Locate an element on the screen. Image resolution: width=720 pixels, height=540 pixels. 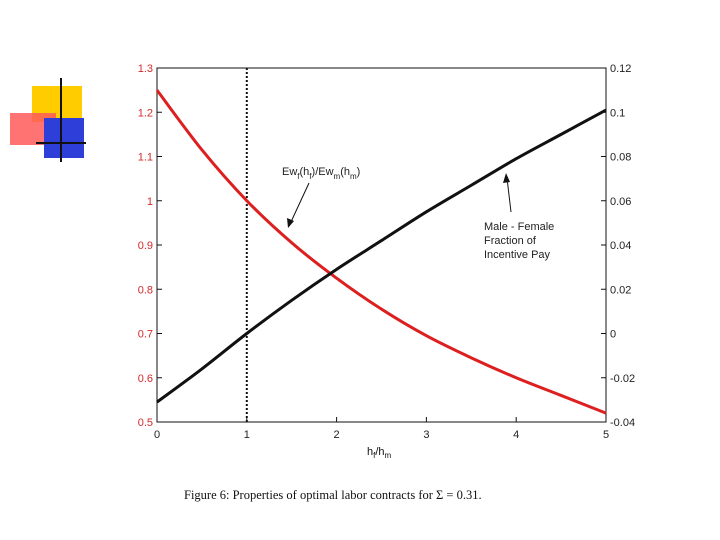
diff-annotation-line-2: Fraction of is located at coordinates (510, 241).